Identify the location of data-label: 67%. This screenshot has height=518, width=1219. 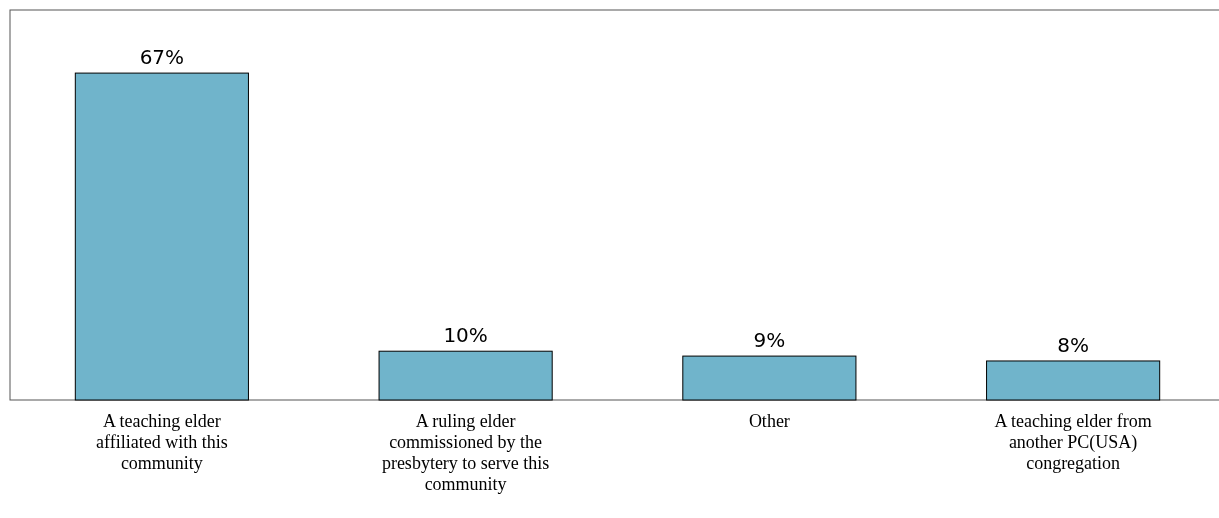
(162, 57).